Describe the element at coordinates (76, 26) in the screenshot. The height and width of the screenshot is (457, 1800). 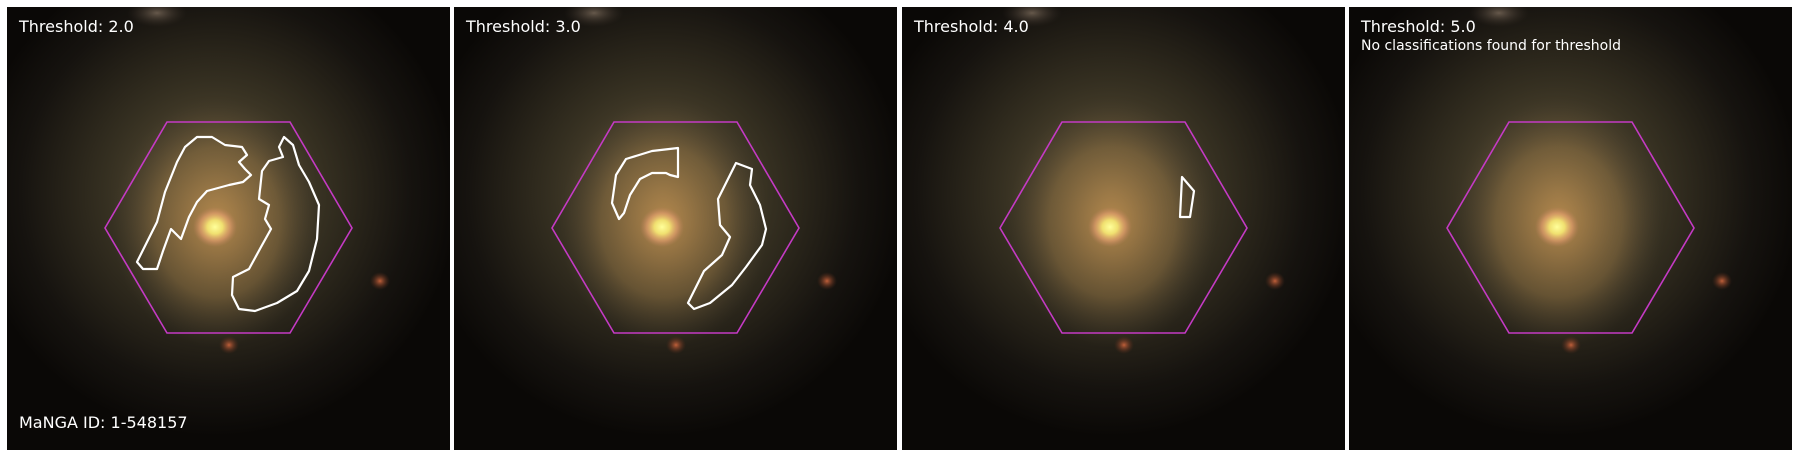
I see `threshold-label: Threshold: 2.0` at that location.